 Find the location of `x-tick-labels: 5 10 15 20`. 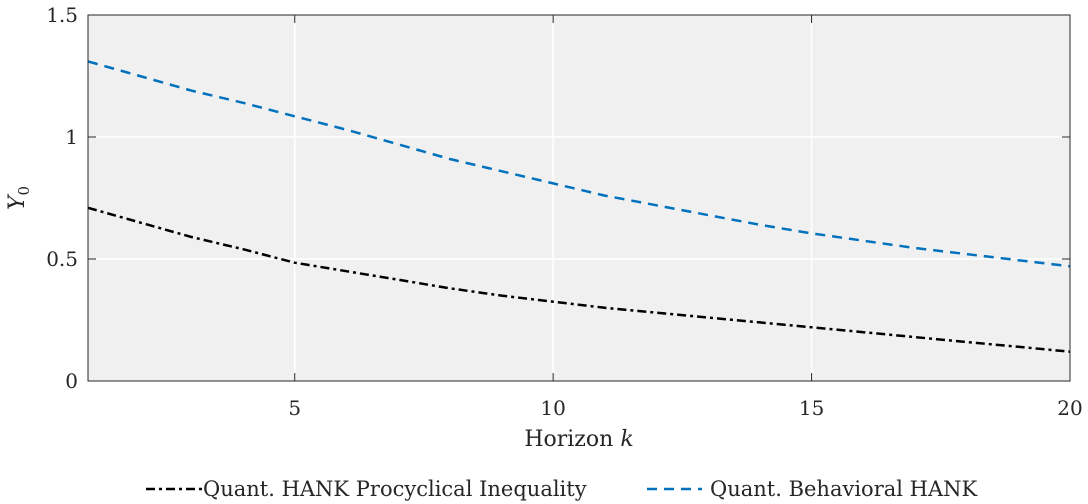

x-tick-labels: 5 10 15 20 is located at coordinates (685, 408).